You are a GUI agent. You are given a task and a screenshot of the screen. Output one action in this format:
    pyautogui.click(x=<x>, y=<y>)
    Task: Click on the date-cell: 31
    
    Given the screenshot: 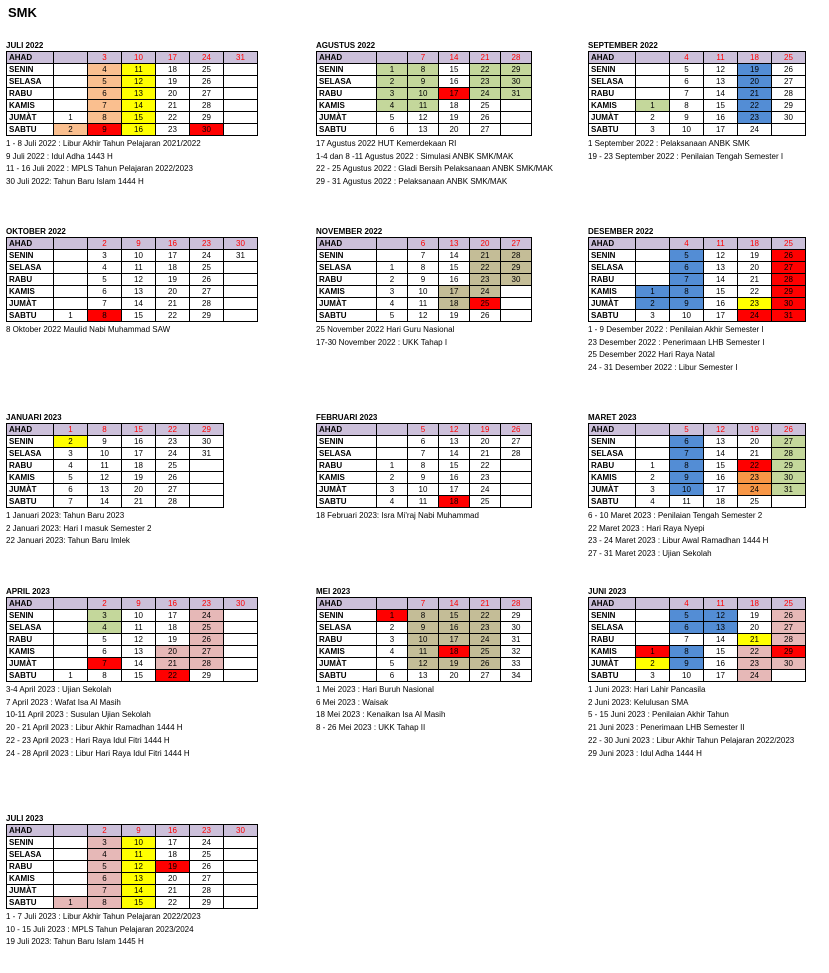 What is the action you would take?
    pyautogui.click(x=788, y=489)
    